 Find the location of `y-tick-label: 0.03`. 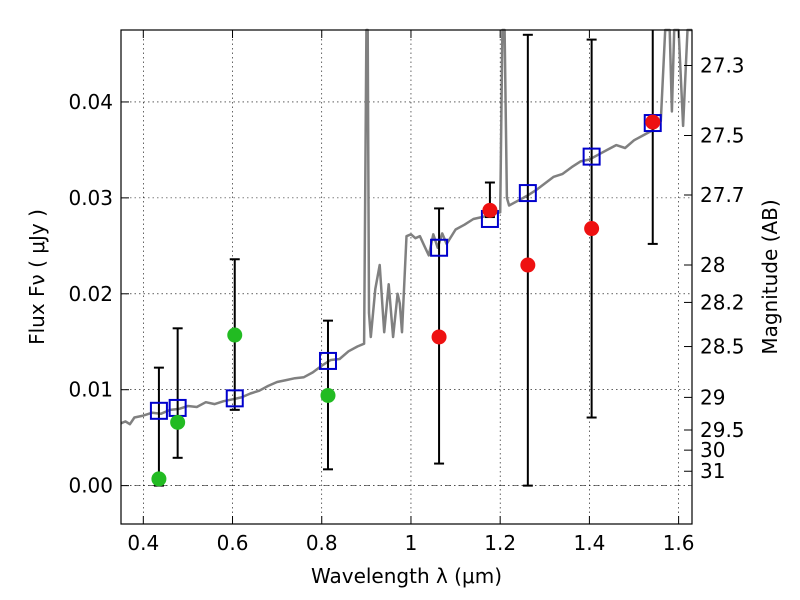

y-tick-label: 0.03 is located at coordinates (90, 198).